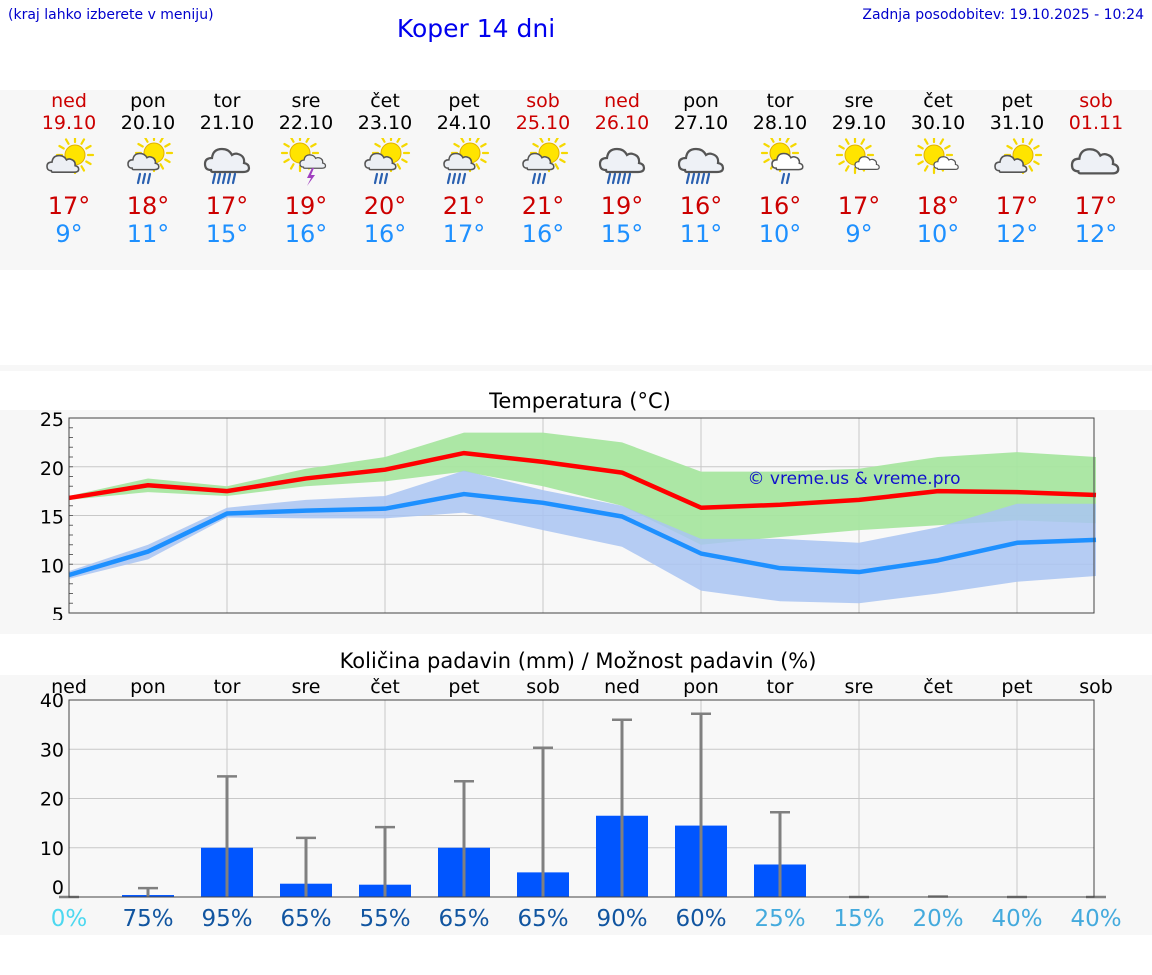 This screenshot has height=975, width=1152. Describe the element at coordinates (859, 123) in the screenshot. I see `day-date: 29.10` at that location.